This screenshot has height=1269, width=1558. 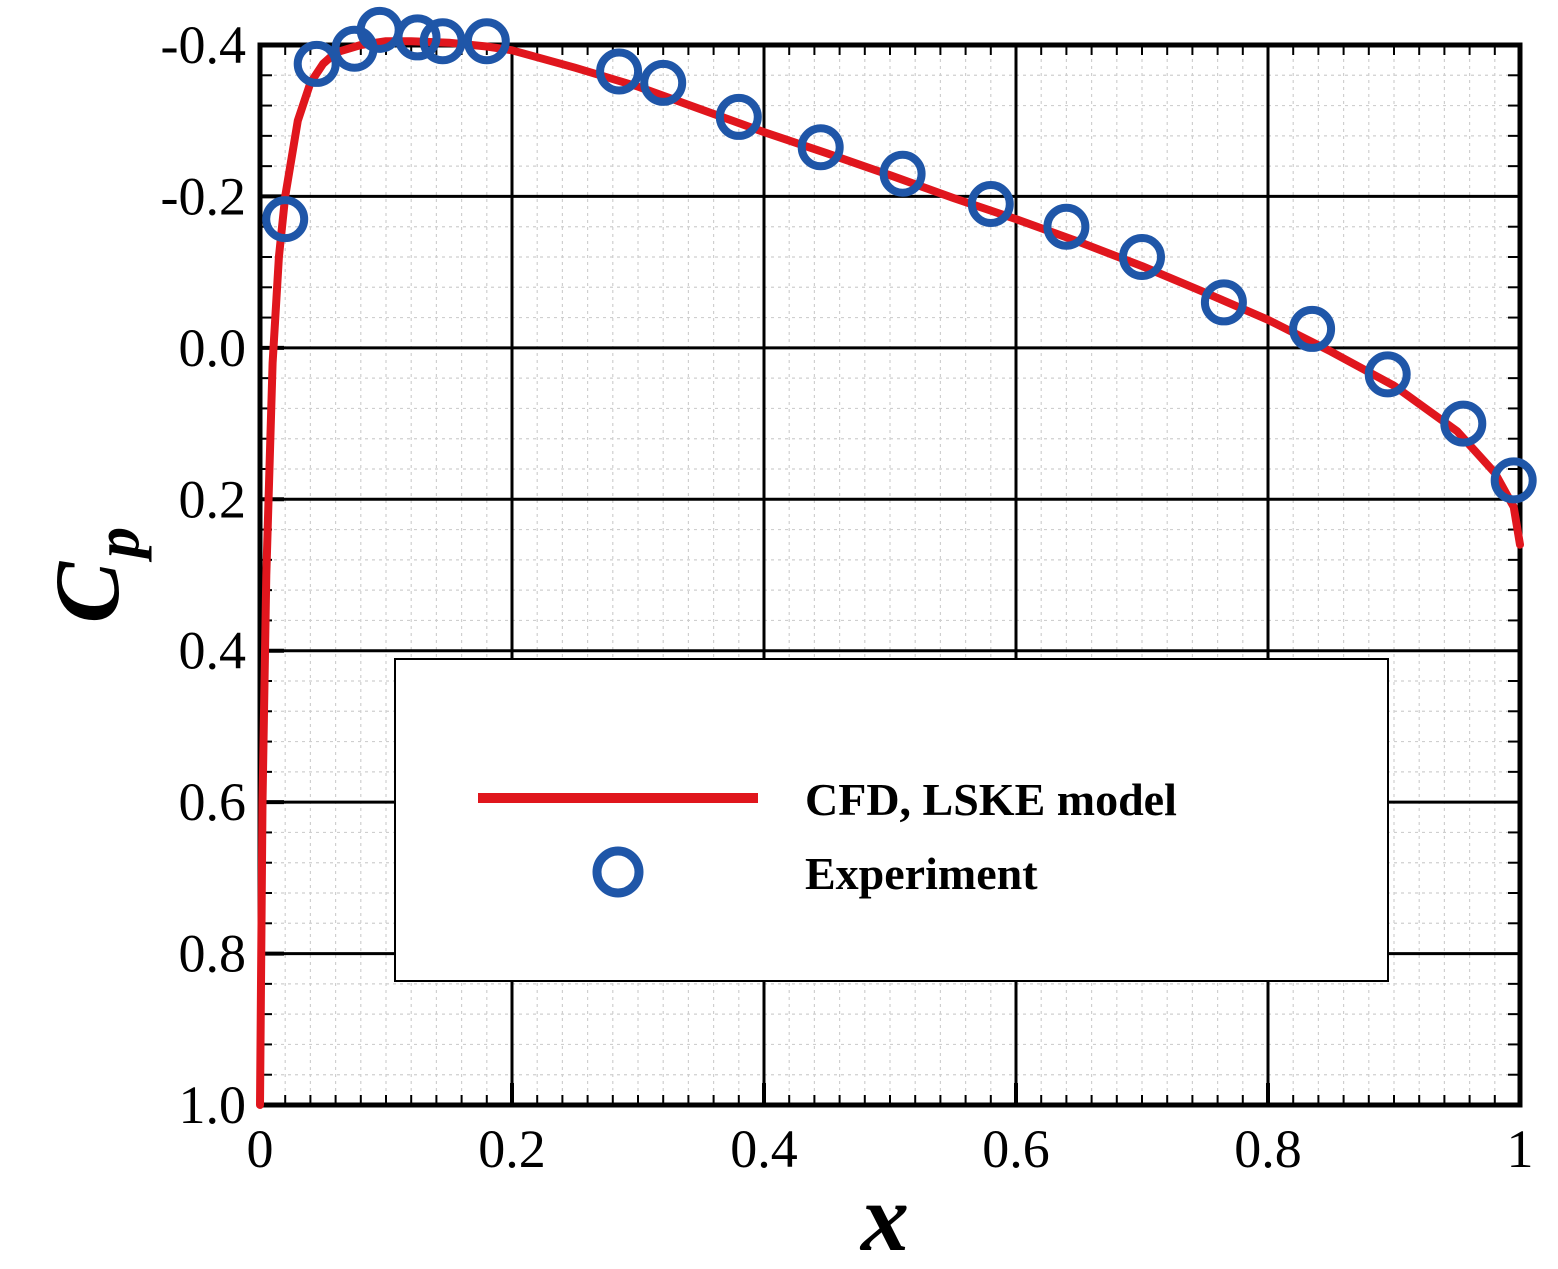 What do you see at coordinates (921, 873) in the screenshot?
I see `legend-experiment-label: Experiment` at bounding box center [921, 873].